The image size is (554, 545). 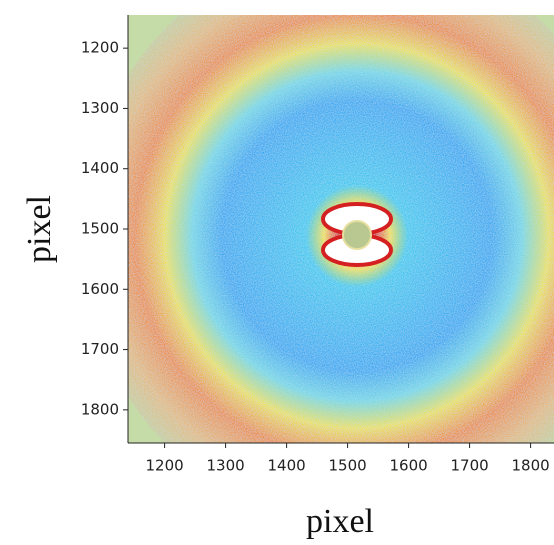 I want to click on y-tick-label: 1300, so click(x=100, y=108).